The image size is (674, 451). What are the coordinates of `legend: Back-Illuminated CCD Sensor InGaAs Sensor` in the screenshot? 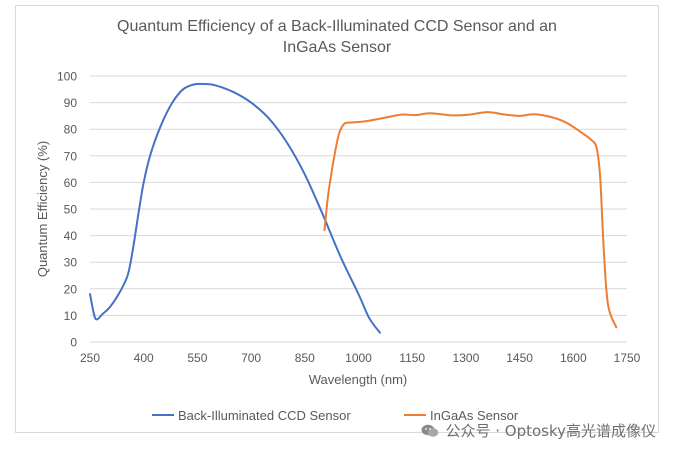 It's located at (335, 415).